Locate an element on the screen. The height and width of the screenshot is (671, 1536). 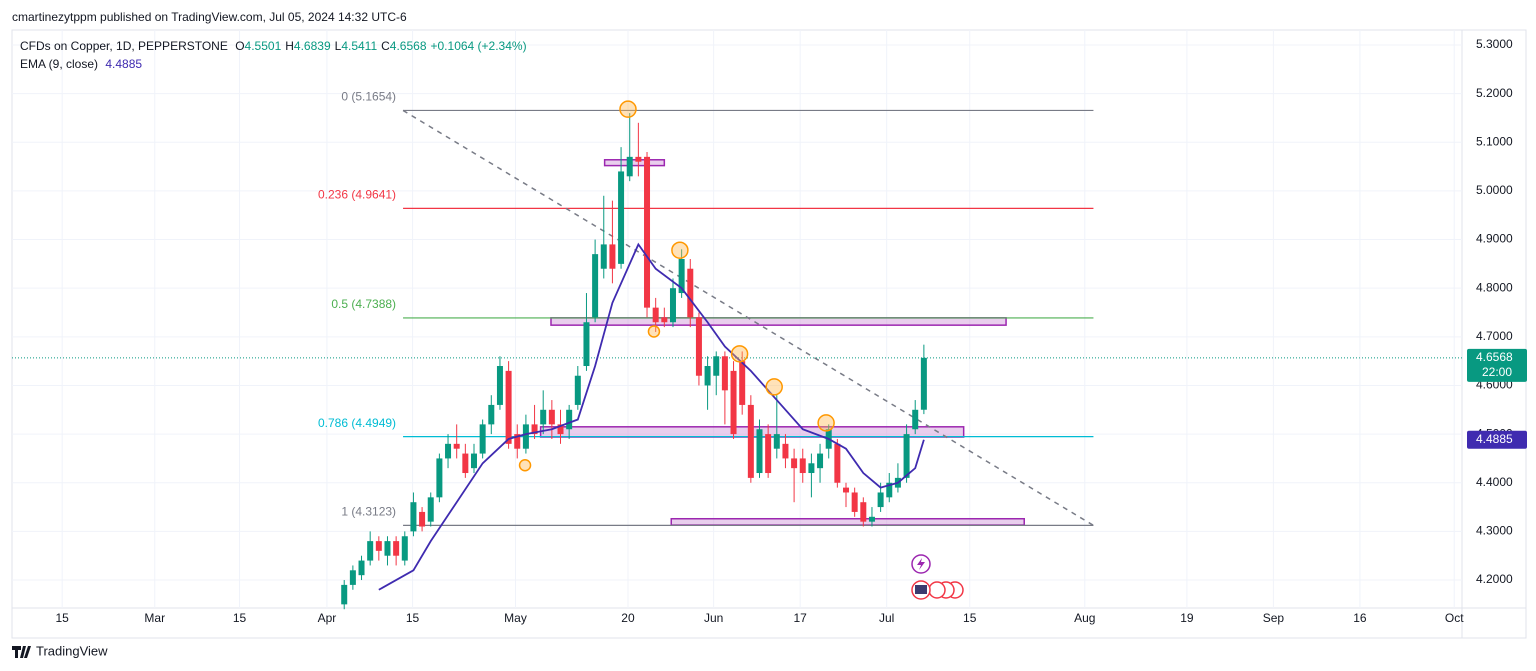
x-tick-label: Jul is located at coordinates (886, 618).